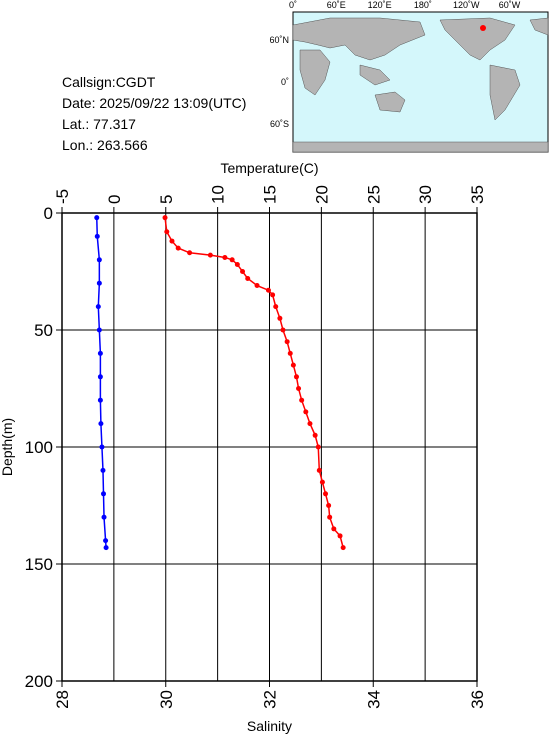 The image size is (553, 736). Describe the element at coordinates (154, 103) in the screenshot. I see `date: Date: 2025/09/22 13:09(UTC)` at that location.